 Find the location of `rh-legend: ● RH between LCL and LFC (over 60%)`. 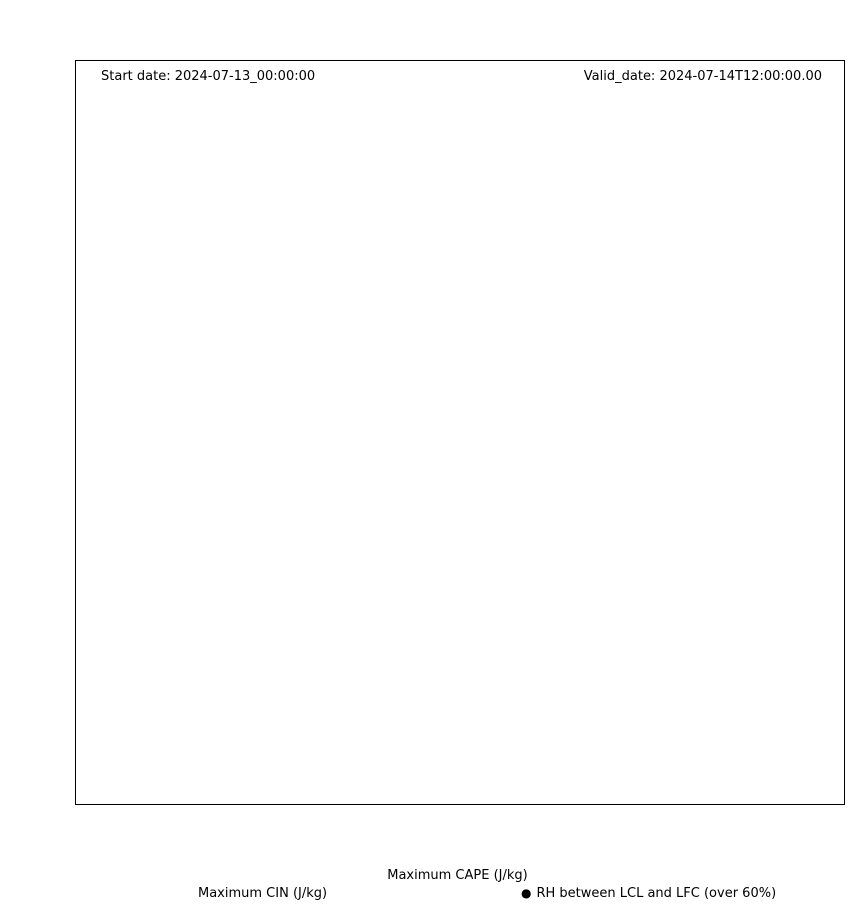

rh-legend: ● RH between LCL and LFC (over 60%) is located at coordinates (648, 893).